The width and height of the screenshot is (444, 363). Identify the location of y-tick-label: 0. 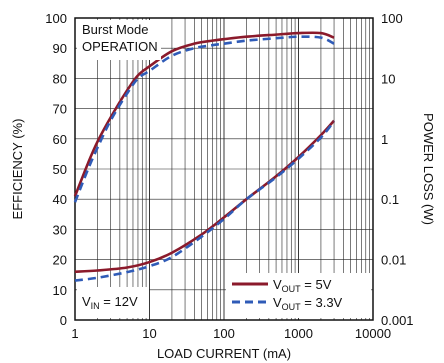
(63, 320).